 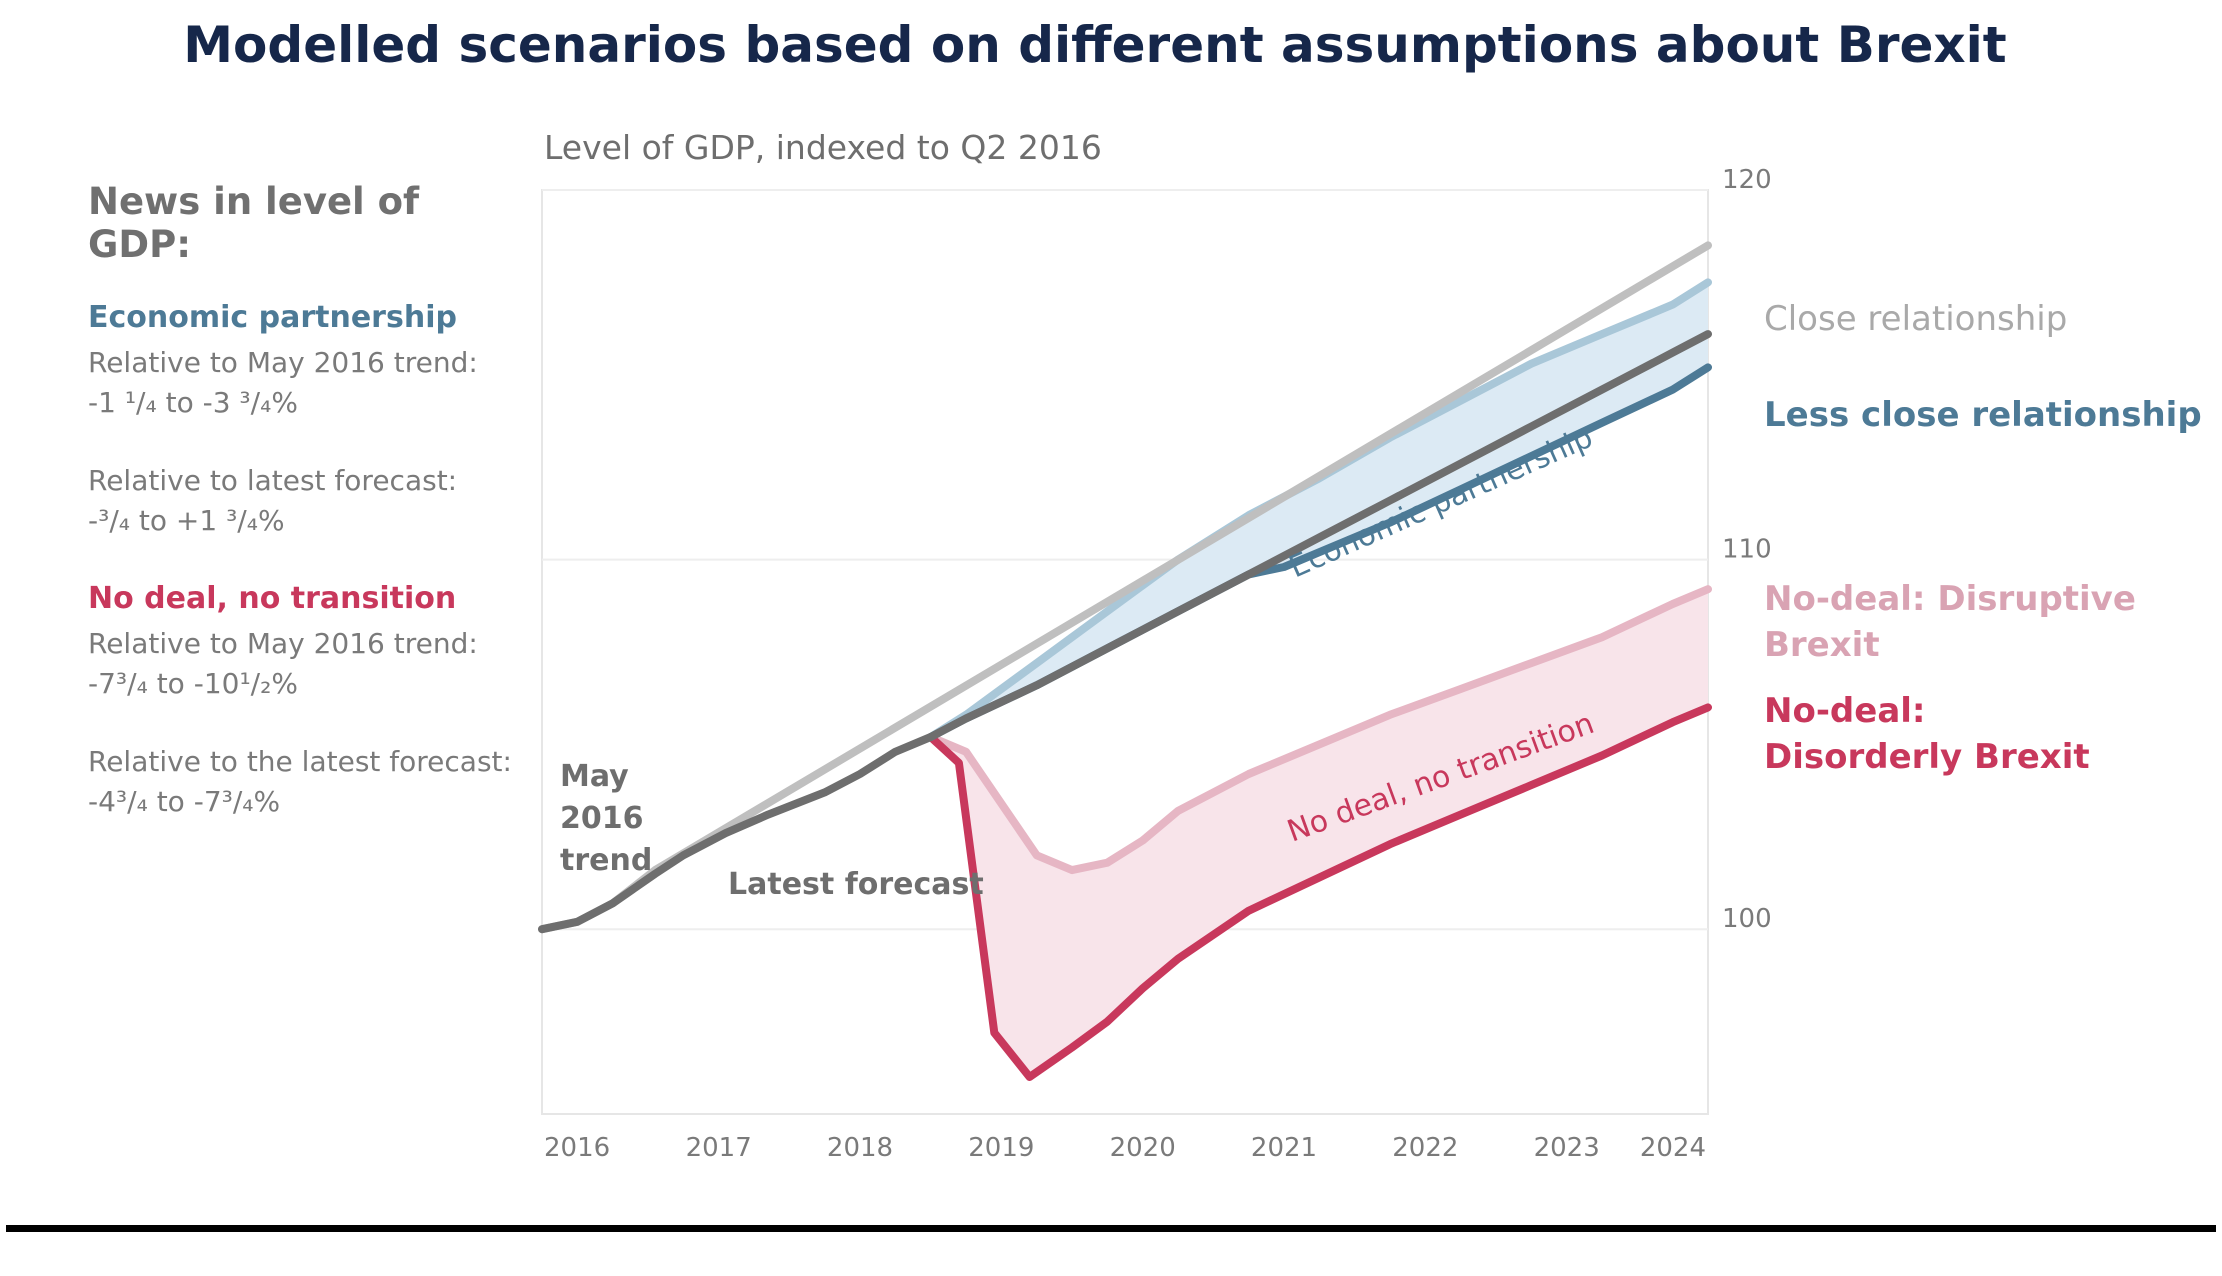 I want to click on group-title-no-deal: No deal, no transition, so click(x=272, y=598).